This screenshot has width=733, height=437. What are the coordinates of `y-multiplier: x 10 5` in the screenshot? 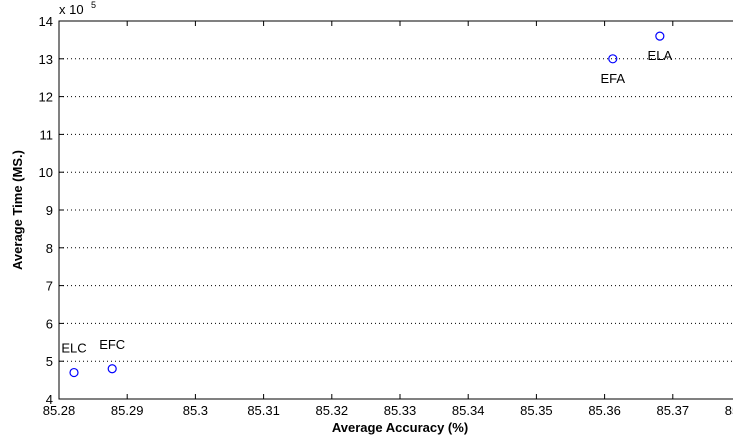 It's located at (77, 8).